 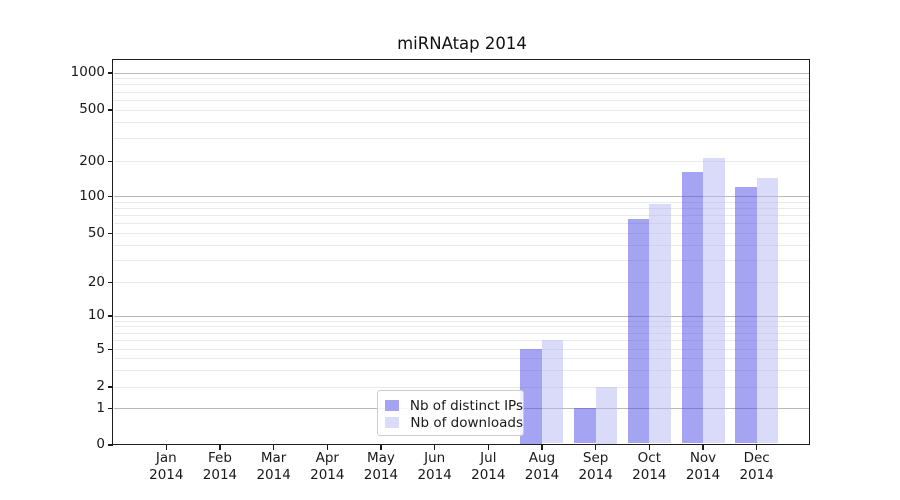 What do you see at coordinates (703, 458) in the screenshot?
I see `x-tick-month: Nov` at bounding box center [703, 458].